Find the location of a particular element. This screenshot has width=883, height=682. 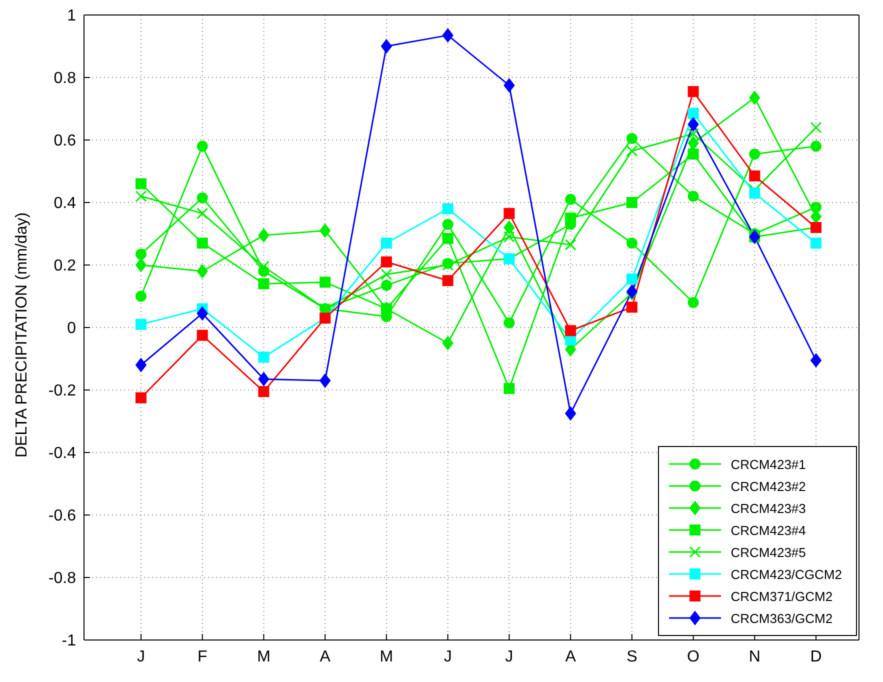

y-axis-title: DELTA PRECIPITATION (mm/day) is located at coordinates (22, 335).